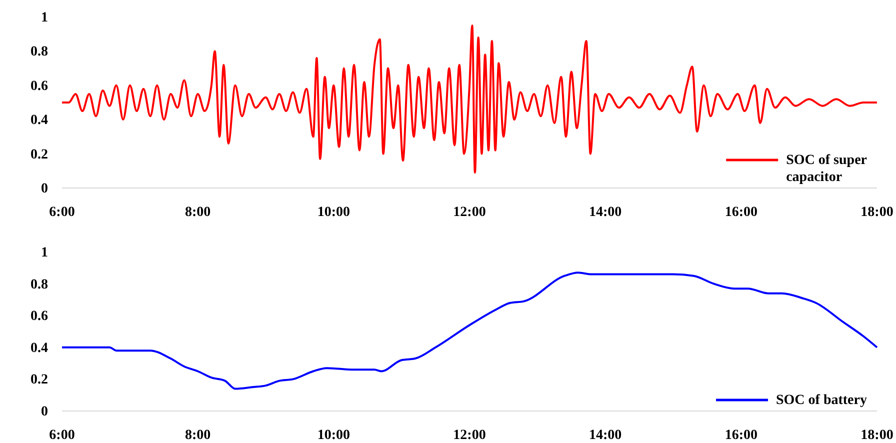  Describe the element at coordinates (821, 400) in the screenshot. I see `legend-label: SOC of battery` at that location.